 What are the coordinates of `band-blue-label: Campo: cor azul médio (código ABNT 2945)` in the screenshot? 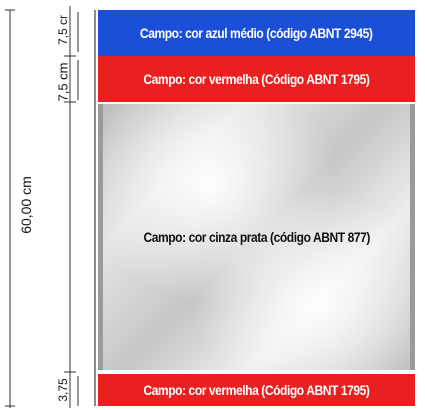 It's located at (256, 33).